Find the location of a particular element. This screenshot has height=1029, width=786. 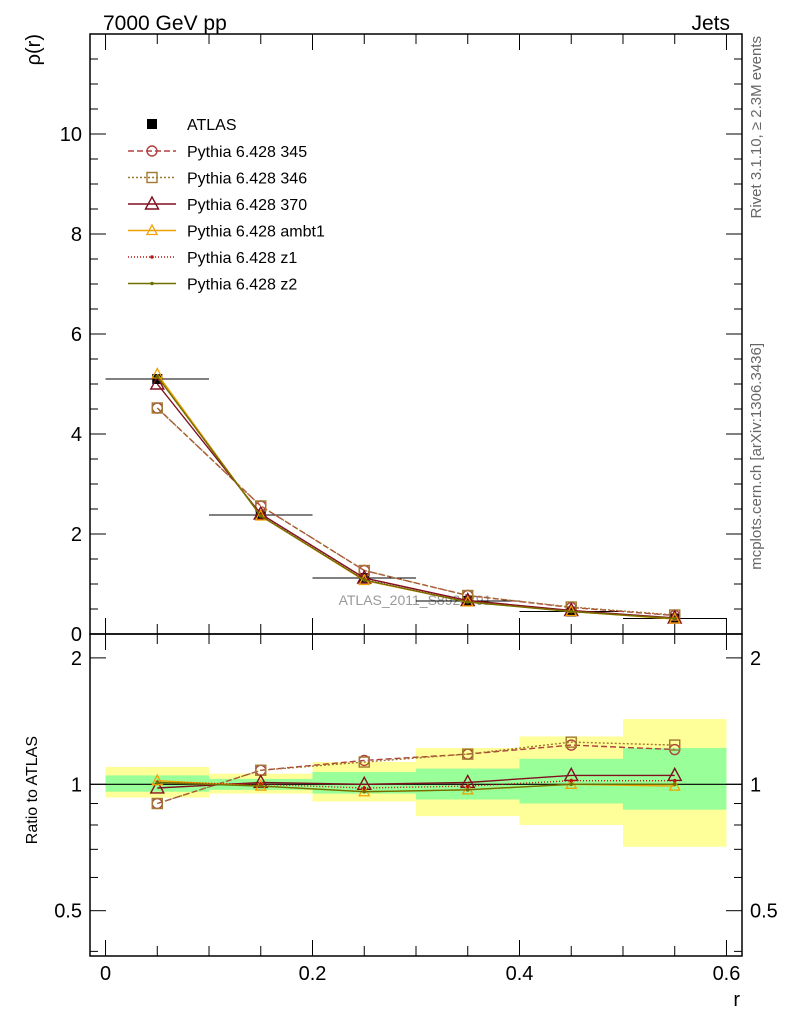

bottom-ylabel: Ratio to ATLAS is located at coordinates (32, 790).